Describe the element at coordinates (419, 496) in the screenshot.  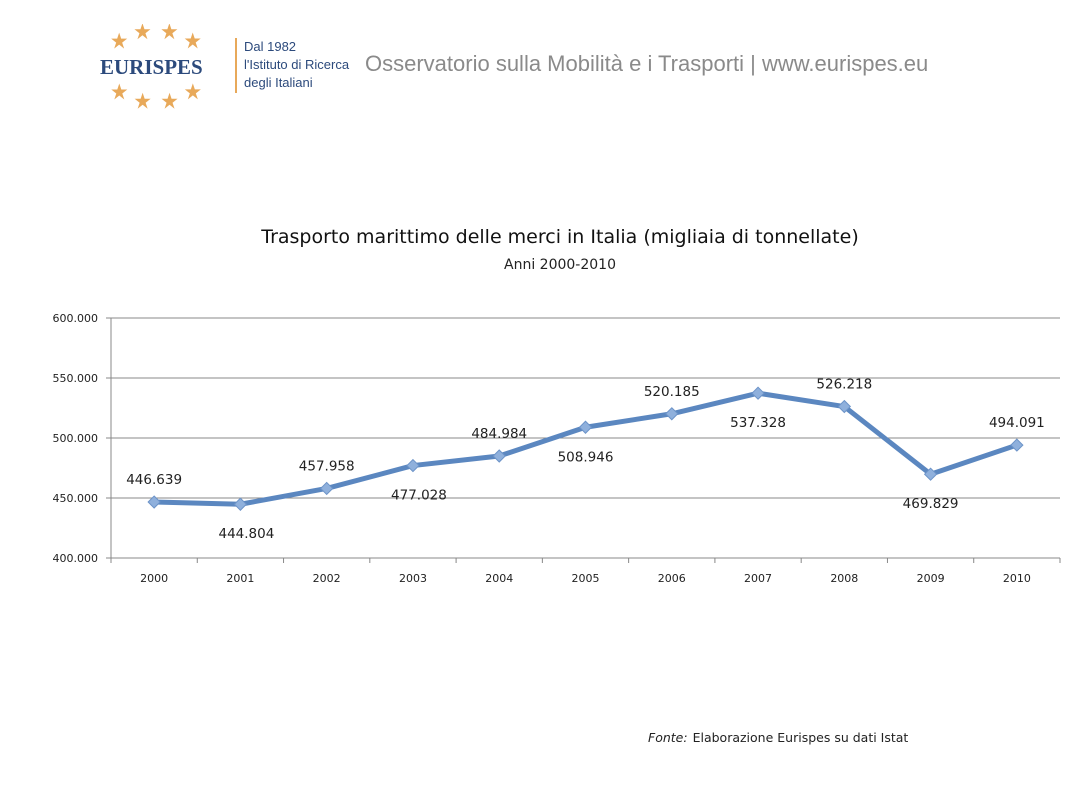
I see `data-label: 477.028` at that location.